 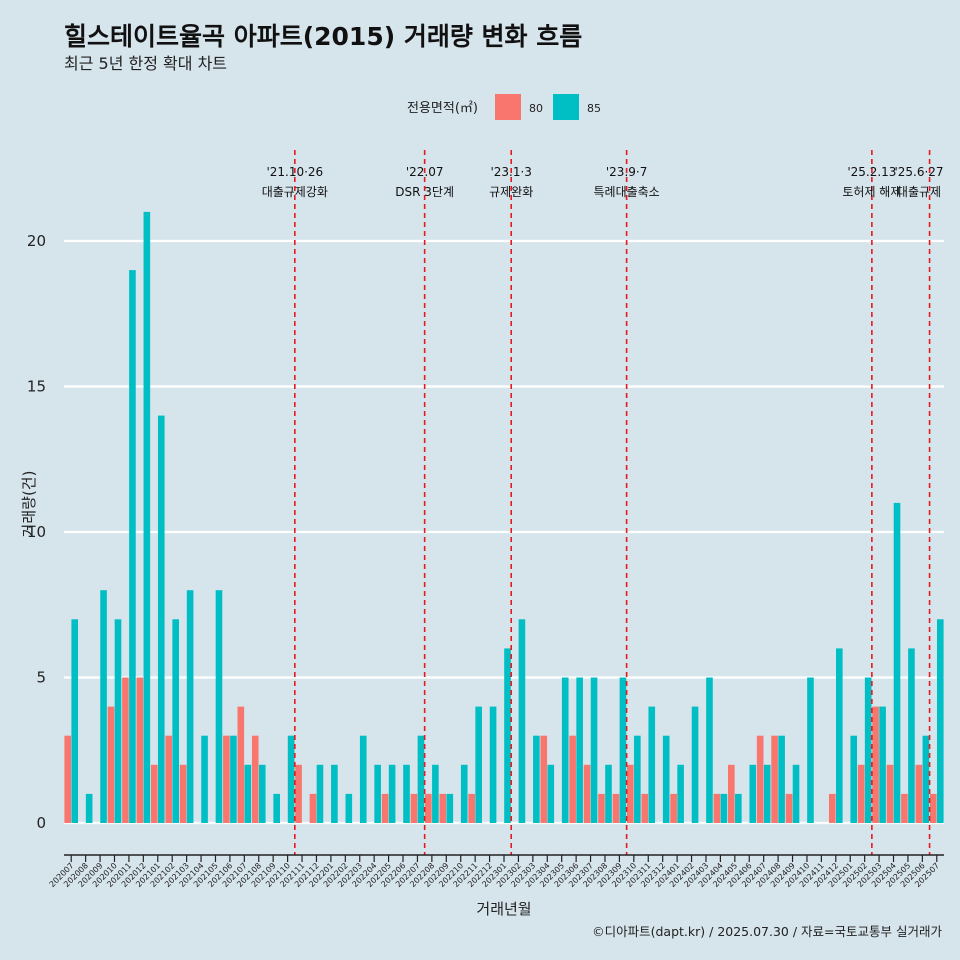 What do you see at coordinates (626, 192) in the screenshot?
I see `event-label: 특례대출축소` at bounding box center [626, 192].